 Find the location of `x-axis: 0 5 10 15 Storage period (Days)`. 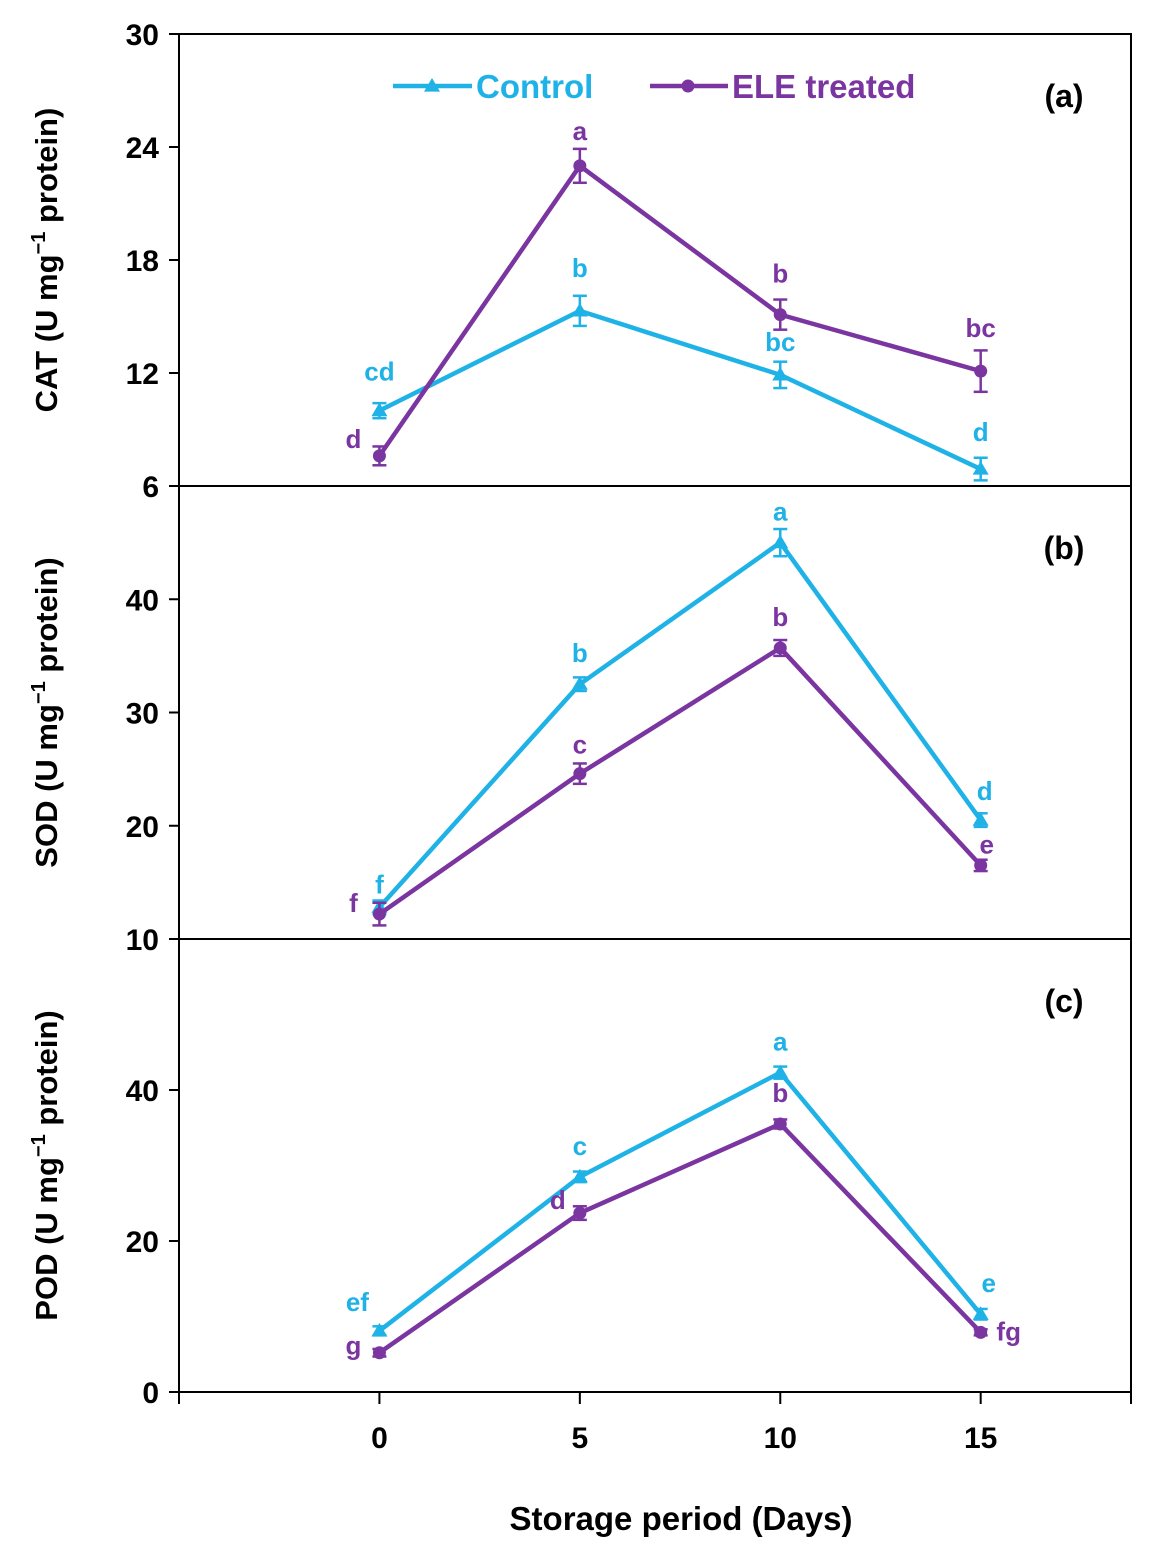

x-axis: 0 5 10 15 Storage period (Days) is located at coordinates (655, 1464).